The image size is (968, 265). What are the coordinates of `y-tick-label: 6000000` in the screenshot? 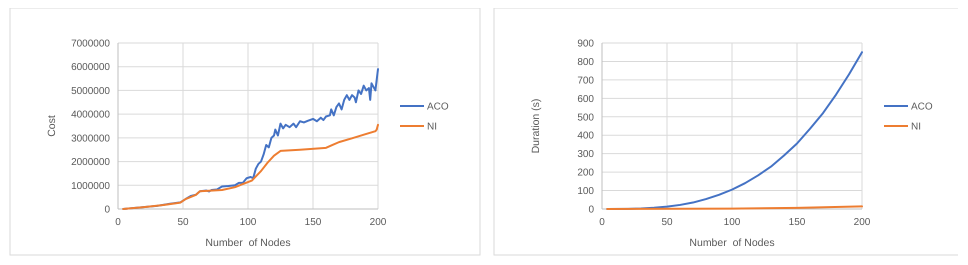 It's located at (90, 68).